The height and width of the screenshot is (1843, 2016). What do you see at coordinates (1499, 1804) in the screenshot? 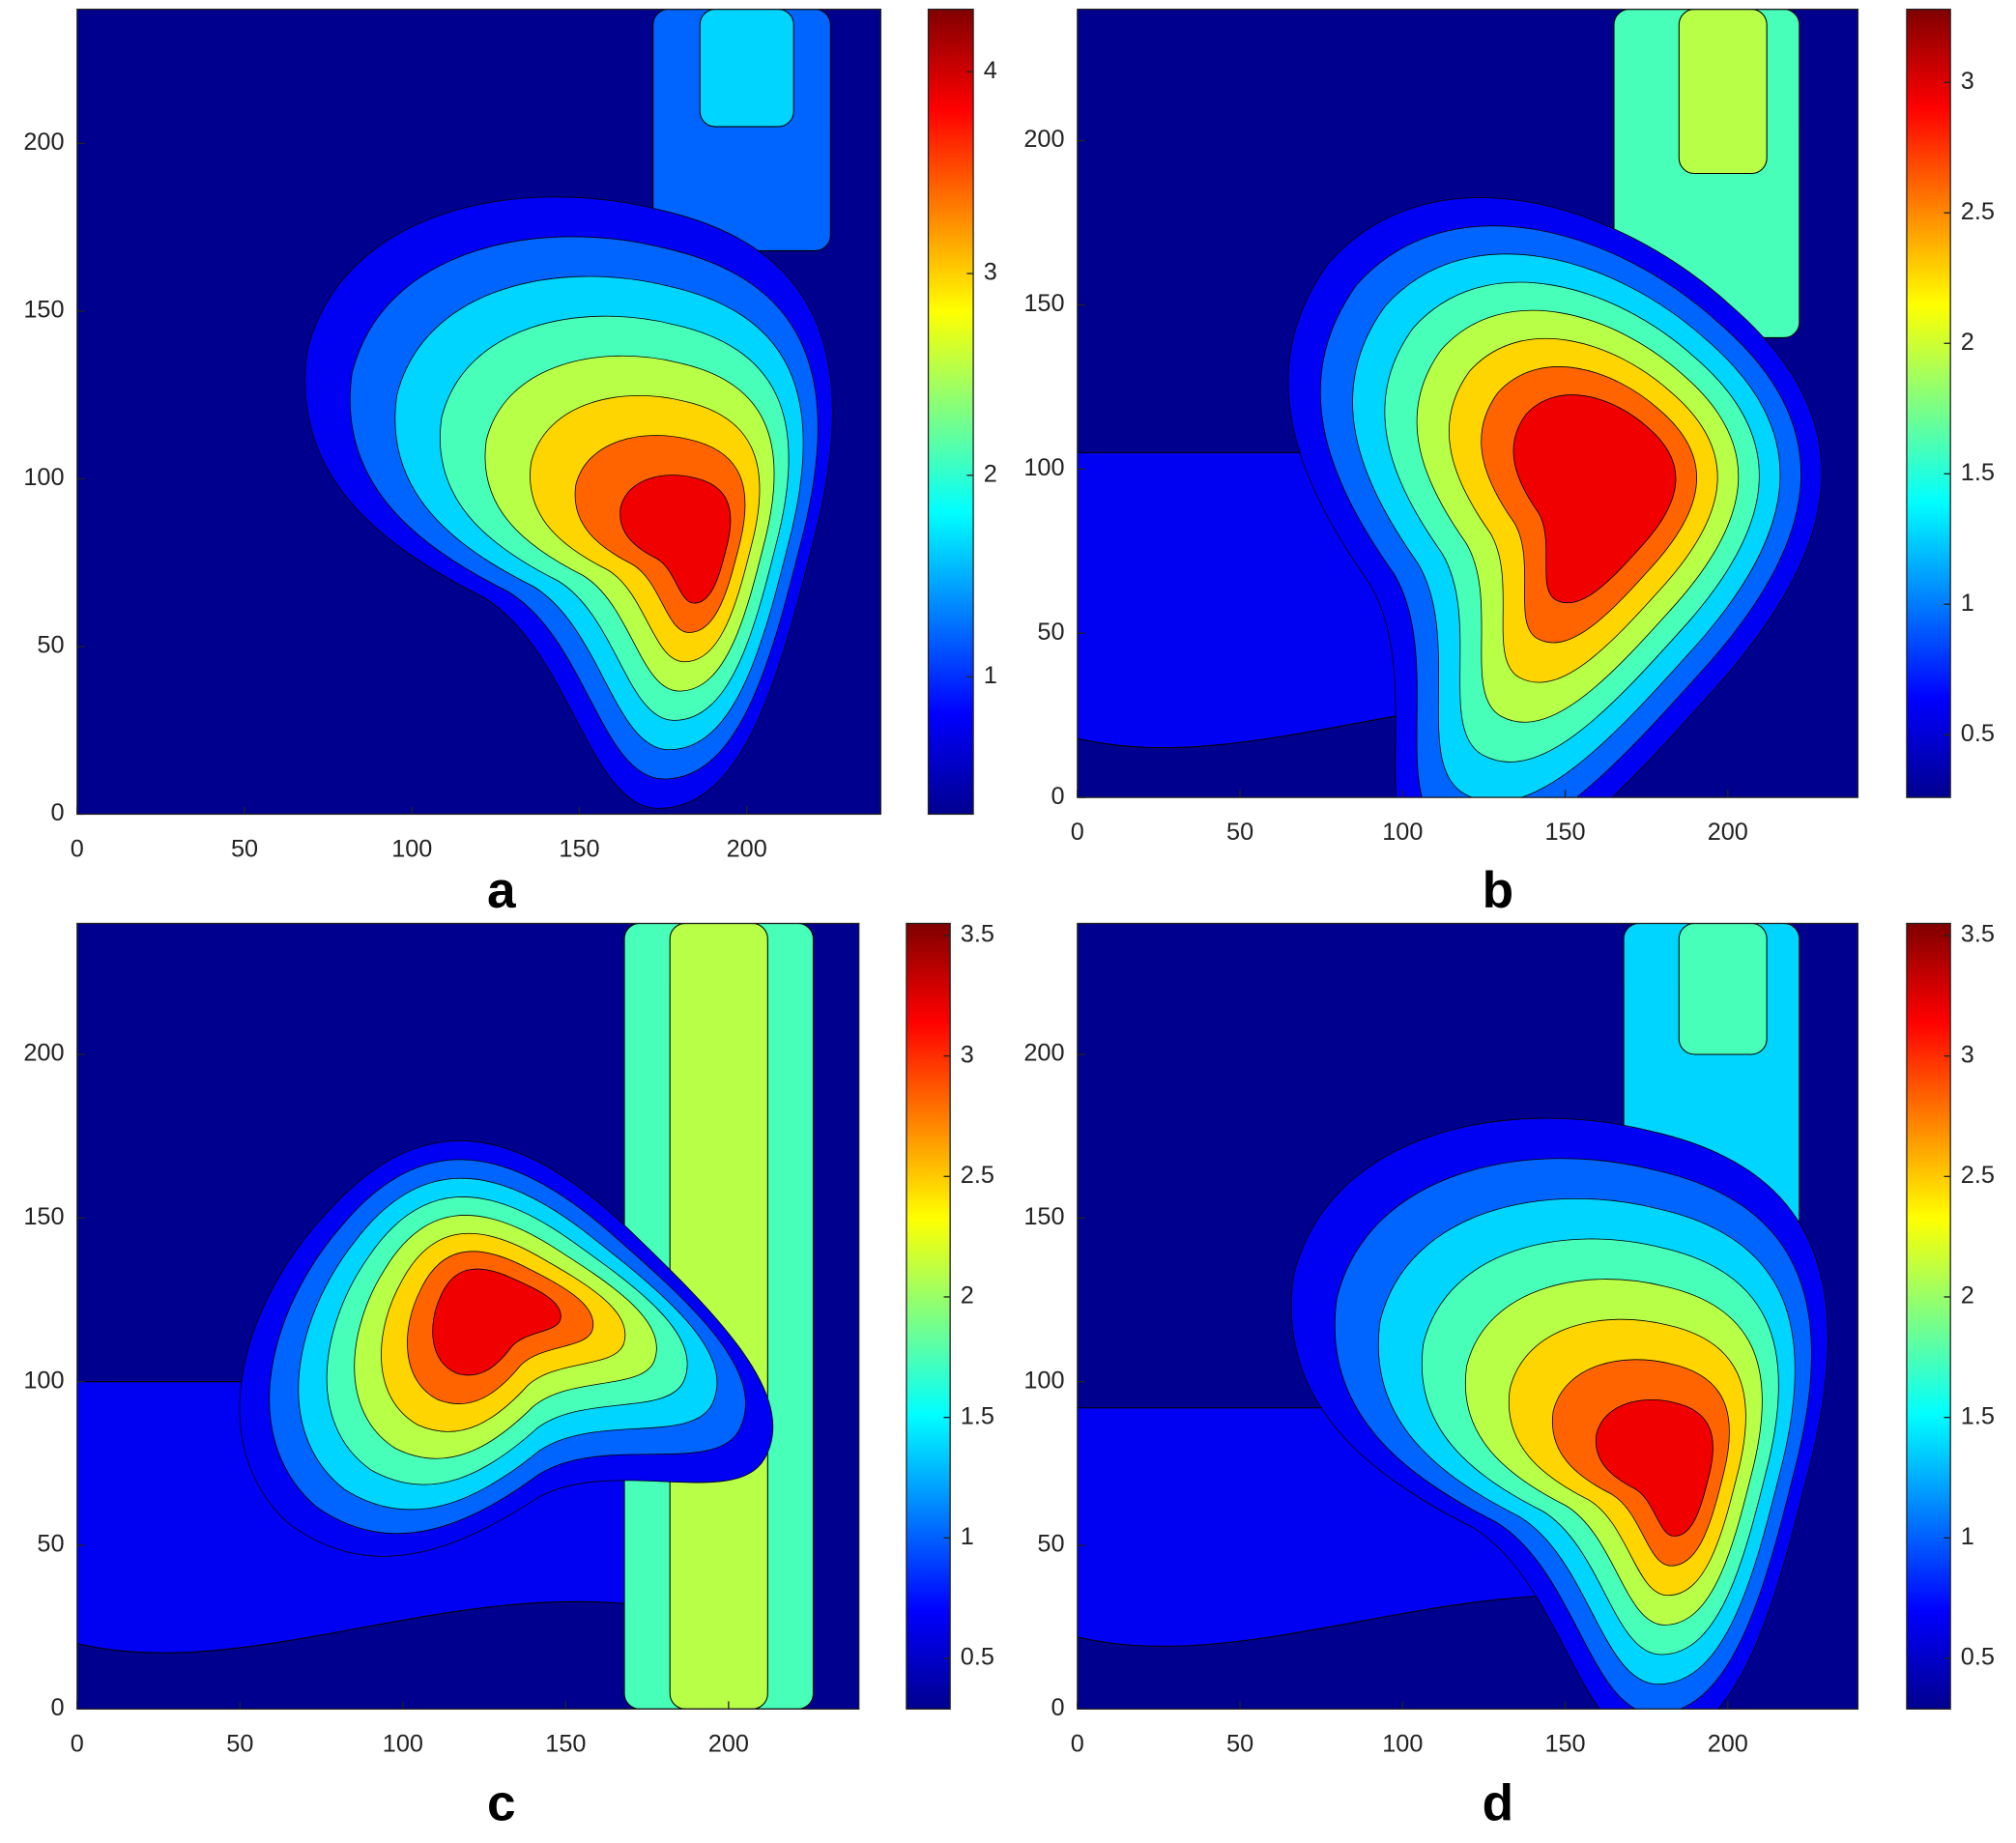
I see `panel-label: d` at bounding box center [1499, 1804].